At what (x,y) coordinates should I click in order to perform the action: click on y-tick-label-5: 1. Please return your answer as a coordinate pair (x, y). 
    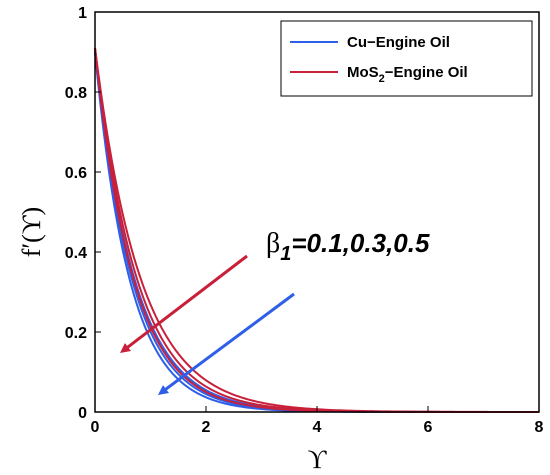
    Looking at the image, I should click on (82, 13).